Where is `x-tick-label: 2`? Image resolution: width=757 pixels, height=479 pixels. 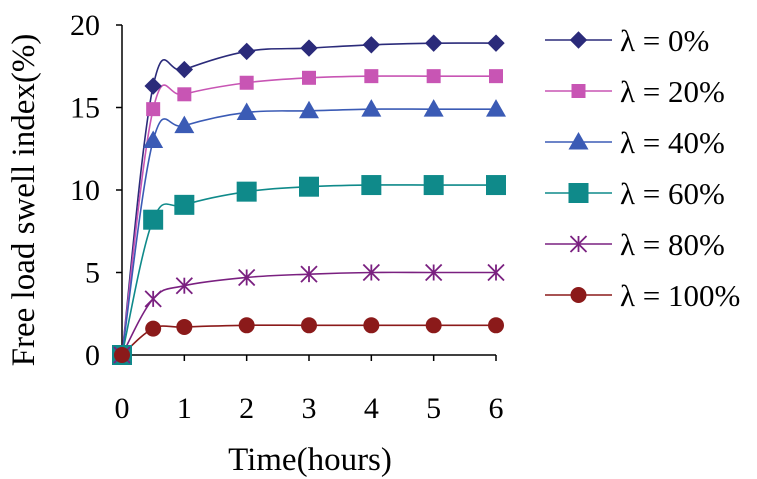 x-tick-label: 2 is located at coordinates (246, 408).